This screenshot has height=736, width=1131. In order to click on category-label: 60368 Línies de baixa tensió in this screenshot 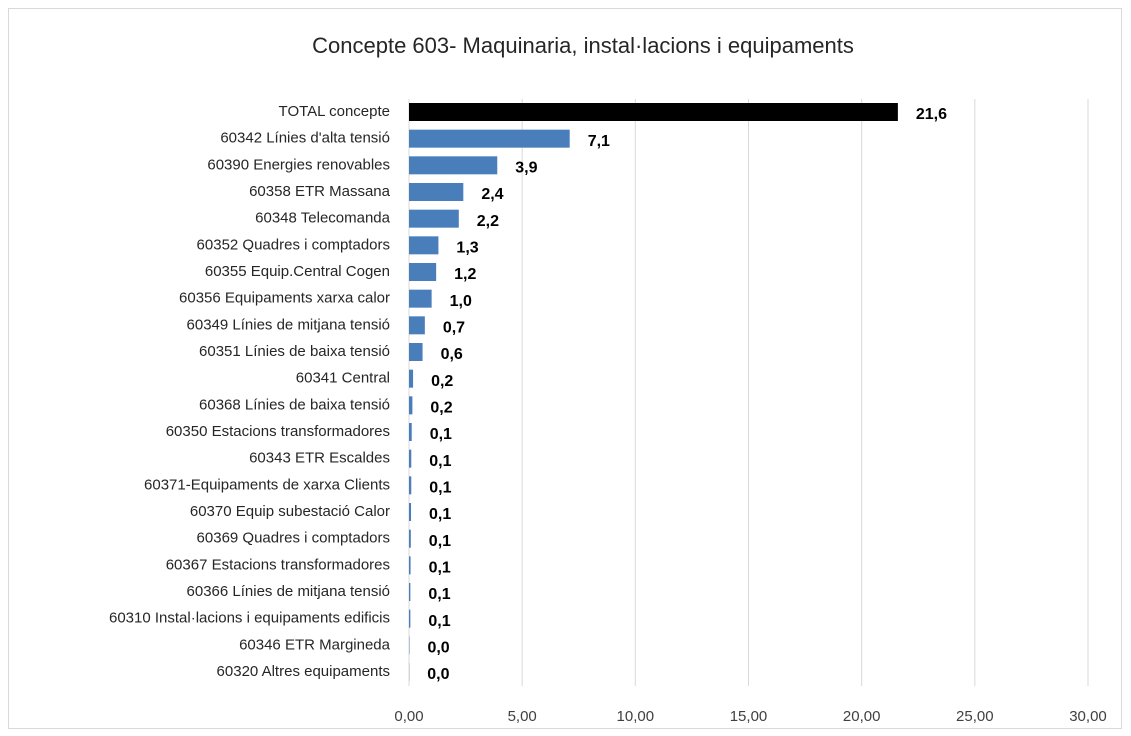, I will do `click(294, 404)`.